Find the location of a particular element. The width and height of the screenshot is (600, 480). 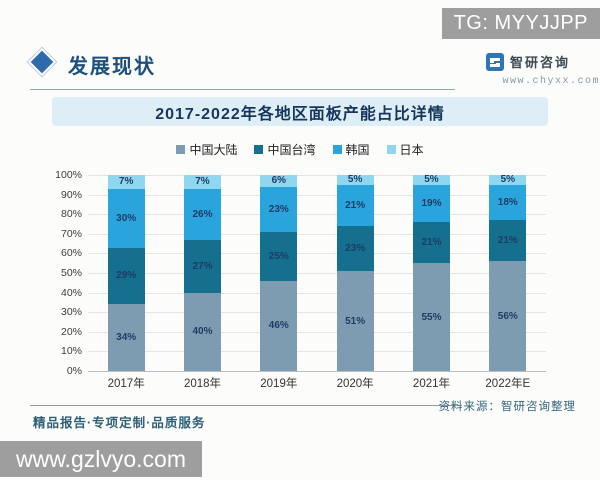

y-tick-label: 30% is located at coordinates (71, 312).